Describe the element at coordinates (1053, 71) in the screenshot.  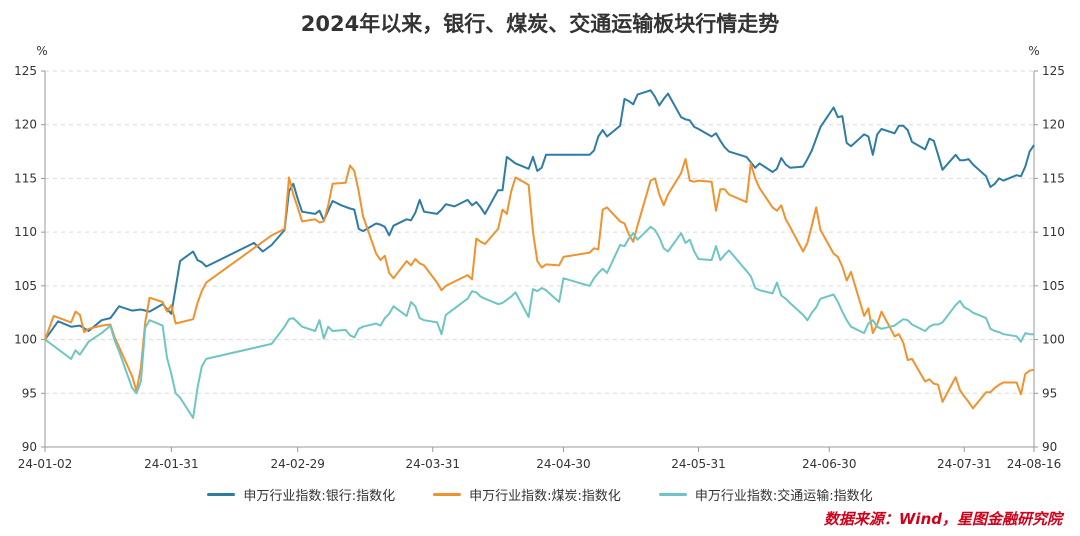
I see `y-tick-label-right: 125` at that location.